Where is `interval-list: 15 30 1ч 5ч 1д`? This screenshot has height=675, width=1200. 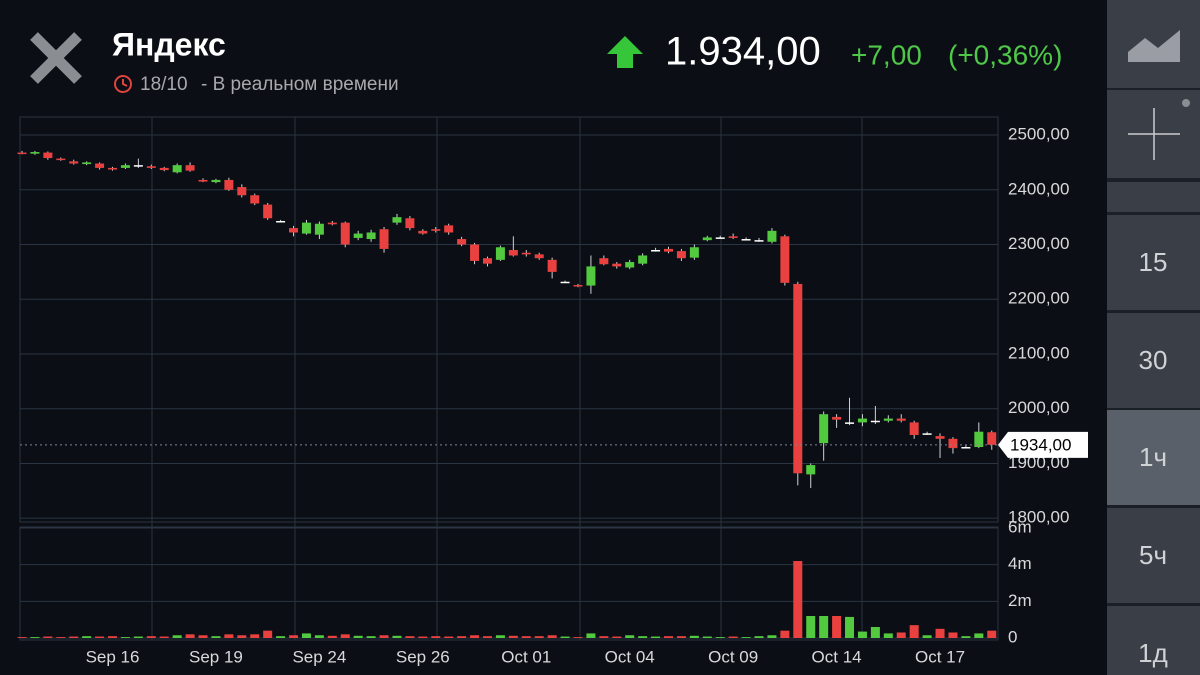 interval-list: 15 30 1ч 5ч 1д is located at coordinates (1153, 445).